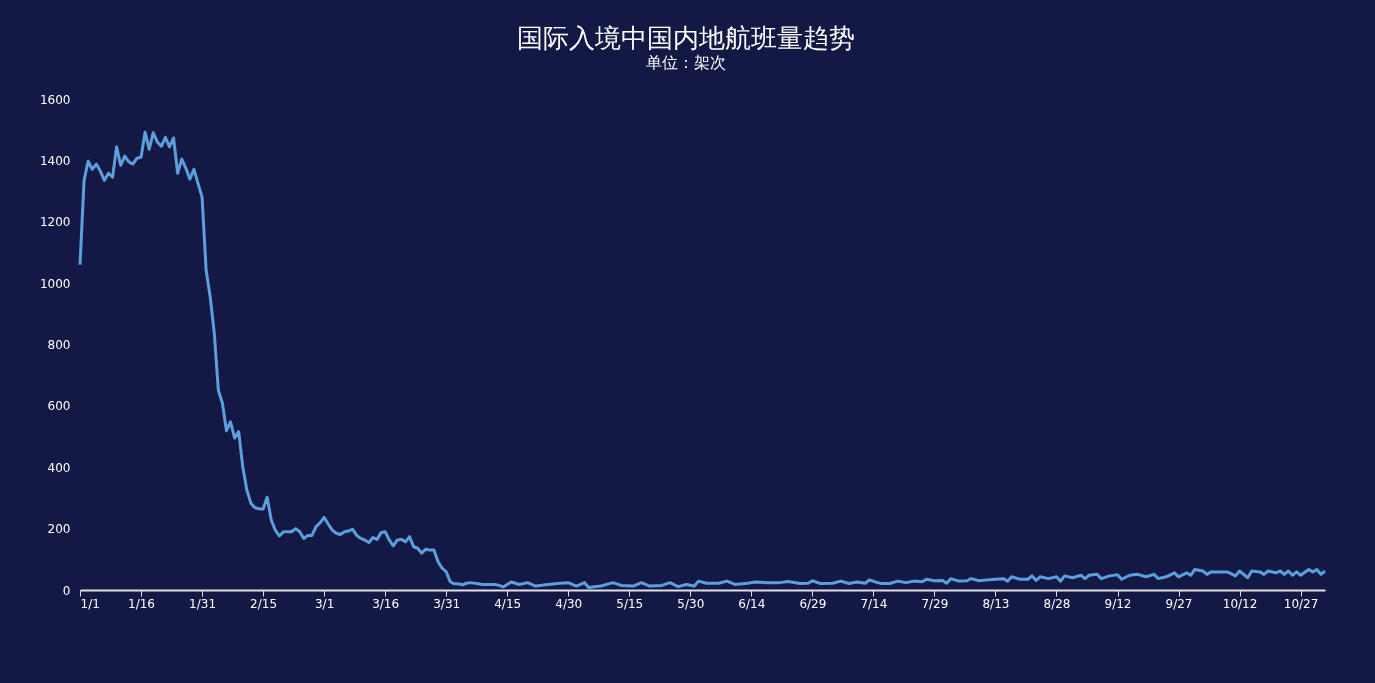 This screenshot has width=1375, height=683. Describe the element at coordinates (55, 160) in the screenshot. I see `y-tick-label: 1400` at that location.